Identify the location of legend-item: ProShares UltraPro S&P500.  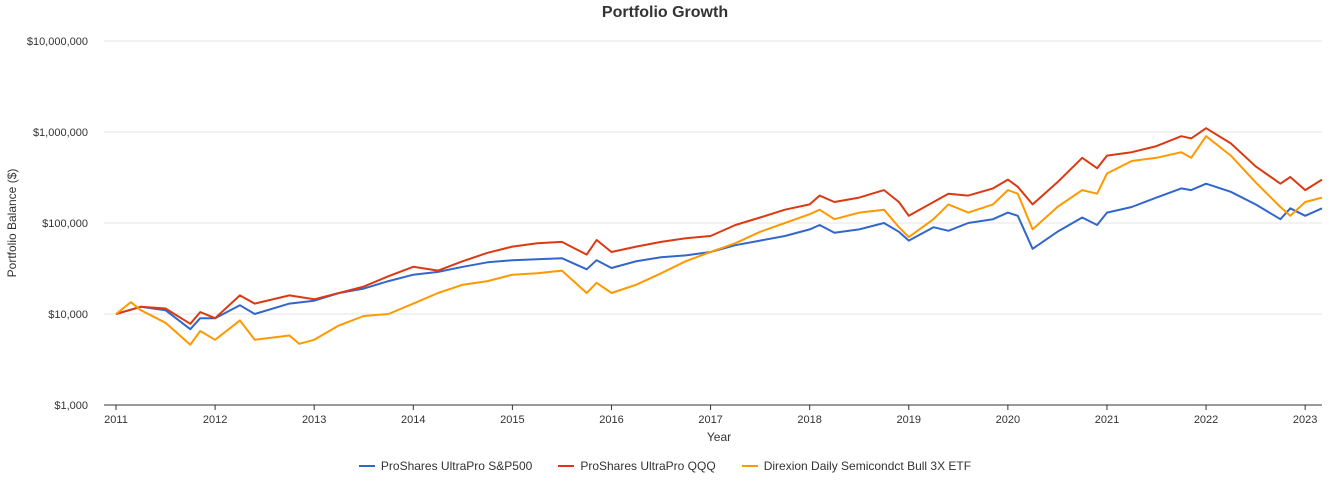
(445, 466).